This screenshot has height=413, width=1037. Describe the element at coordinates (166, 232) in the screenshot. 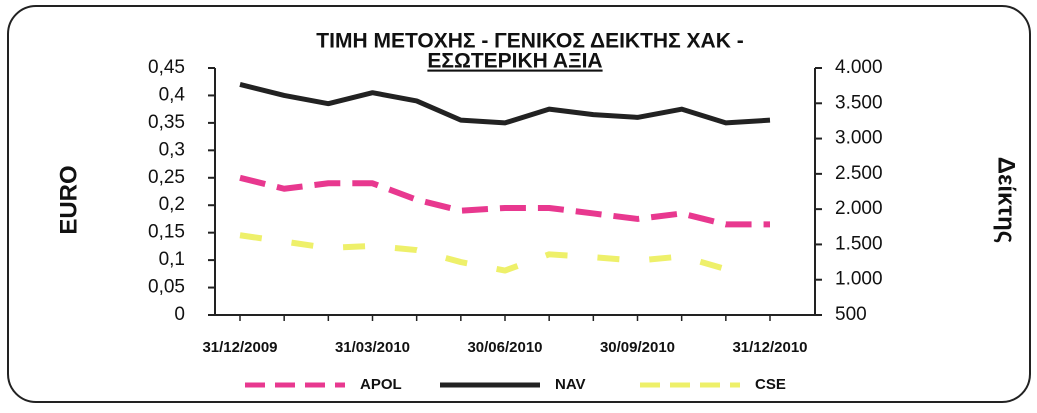

I see `y-tick-label: 0,15` at that location.